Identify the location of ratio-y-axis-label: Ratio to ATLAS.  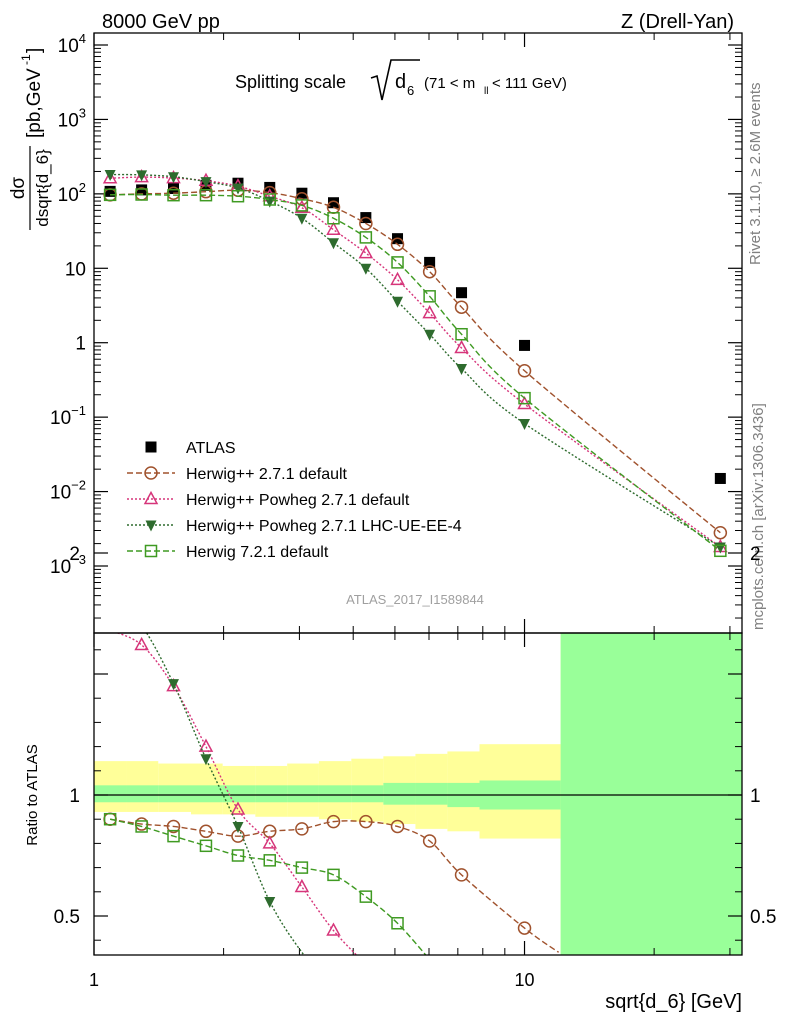
(32, 794).